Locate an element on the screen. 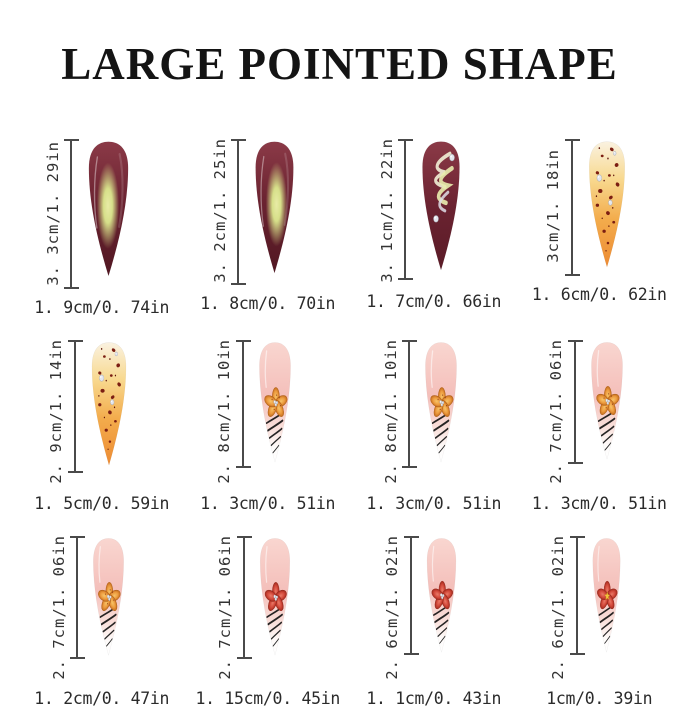 This screenshot has width=679, height=719. width-measurement-label: 1cm/0. 39in is located at coordinates (599, 699).